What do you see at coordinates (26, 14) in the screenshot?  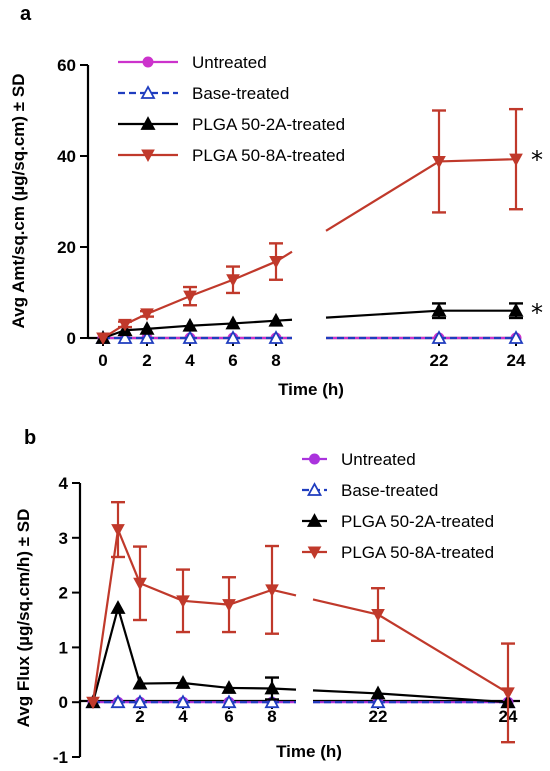 I see `panel-label: a` at bounding box center [26, 14].